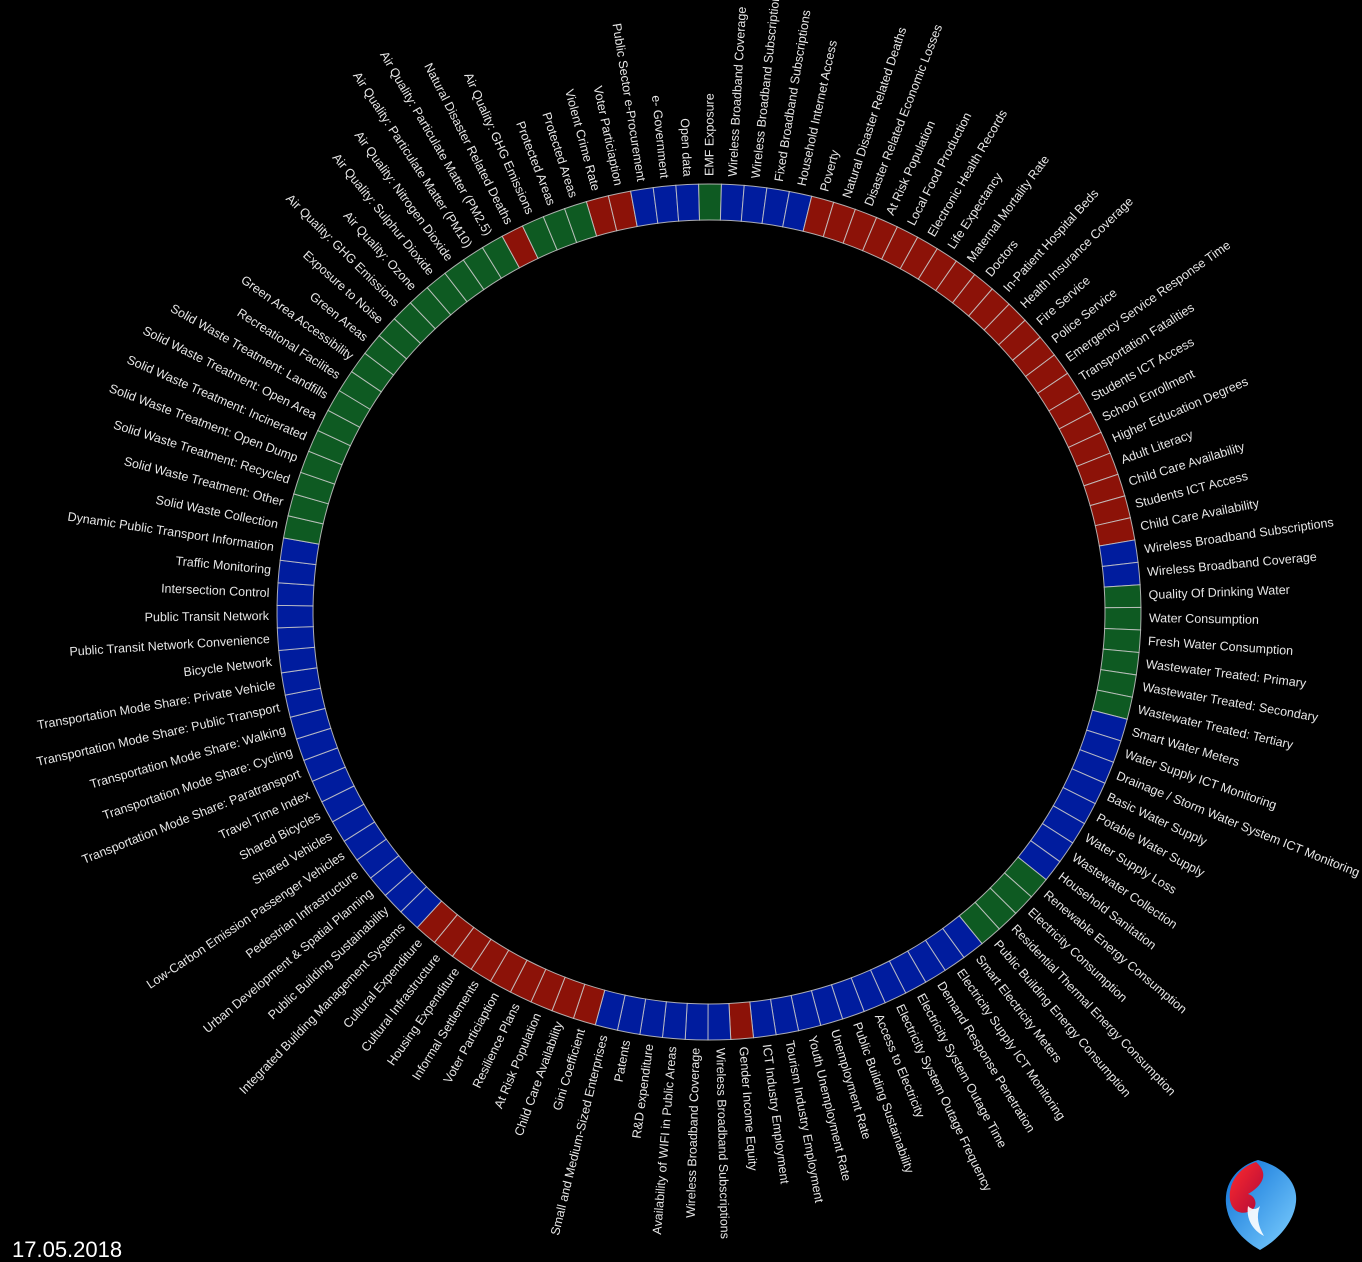 Image resolution: width=1362 pixels, height=1262 pixels. What do you see at coordinates (643, 1091) in the screenshot?
I see `segment-label: R&D expenditure` at bounding box center [643, 1091].